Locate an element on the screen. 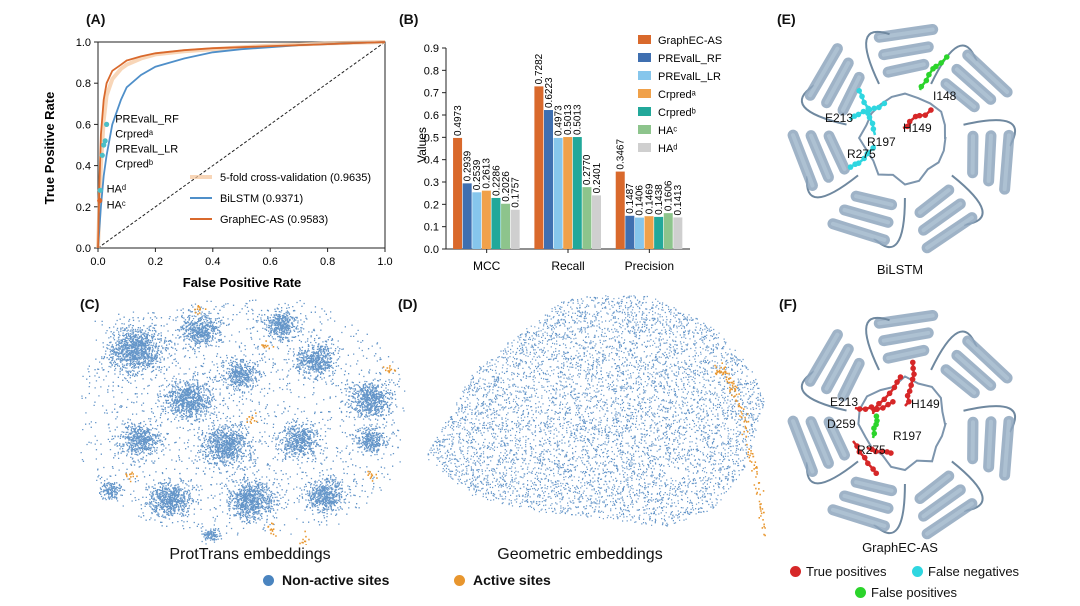 The width and height of the screenshot is (1080, 606). bar-ytick-label: 0.1 is located at coordinates (431, 228).